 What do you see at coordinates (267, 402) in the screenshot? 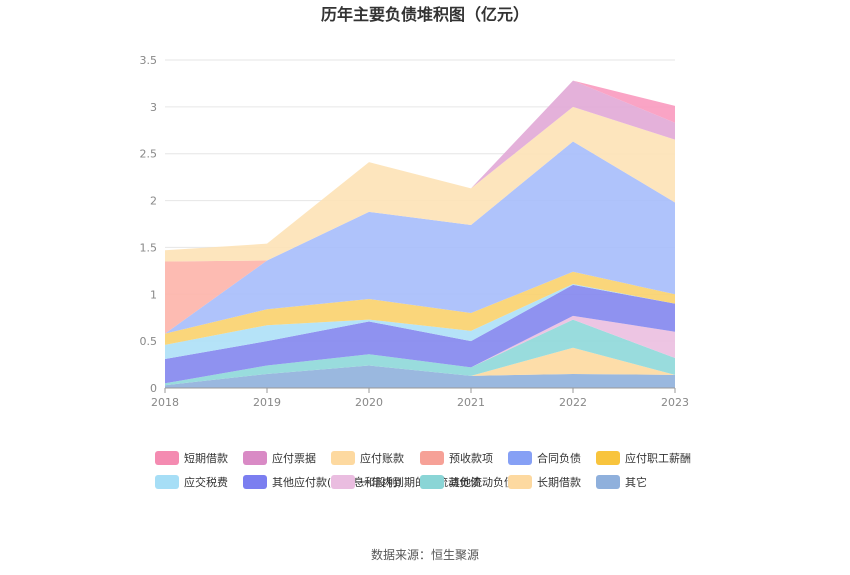
I see `x-tick-label: 2019` at bounding box center [267, 402].